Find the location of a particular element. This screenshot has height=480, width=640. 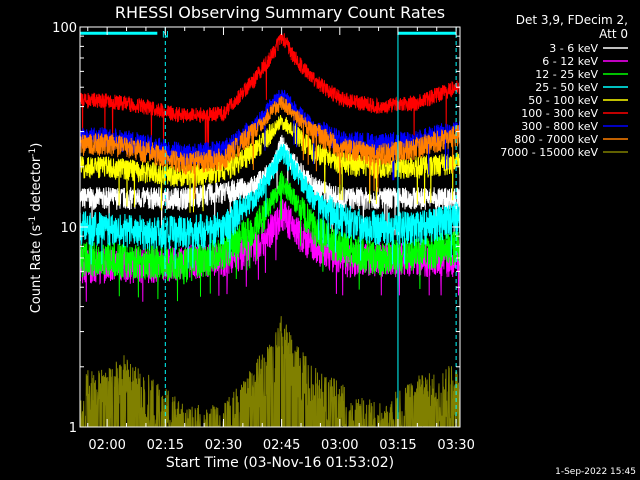

x-tick-label-6: 03:15 is located at coordinates (397, 445).